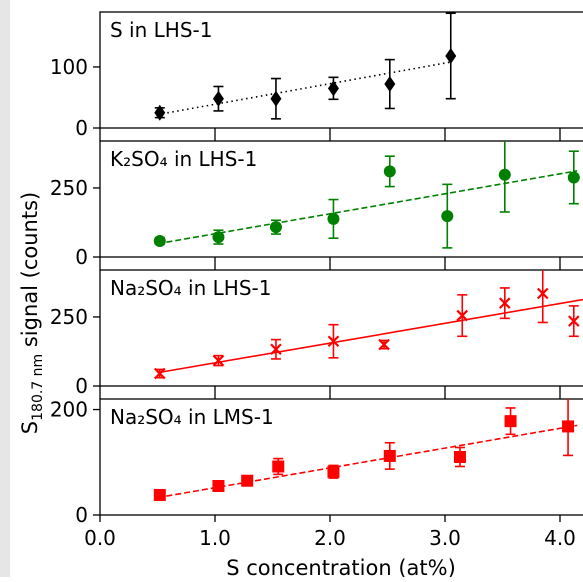 This screenshot has height=582, width=583. Describe the element at coordinates (69, 67) in the screenshot. I see `y-tick-label: 100` at that location.